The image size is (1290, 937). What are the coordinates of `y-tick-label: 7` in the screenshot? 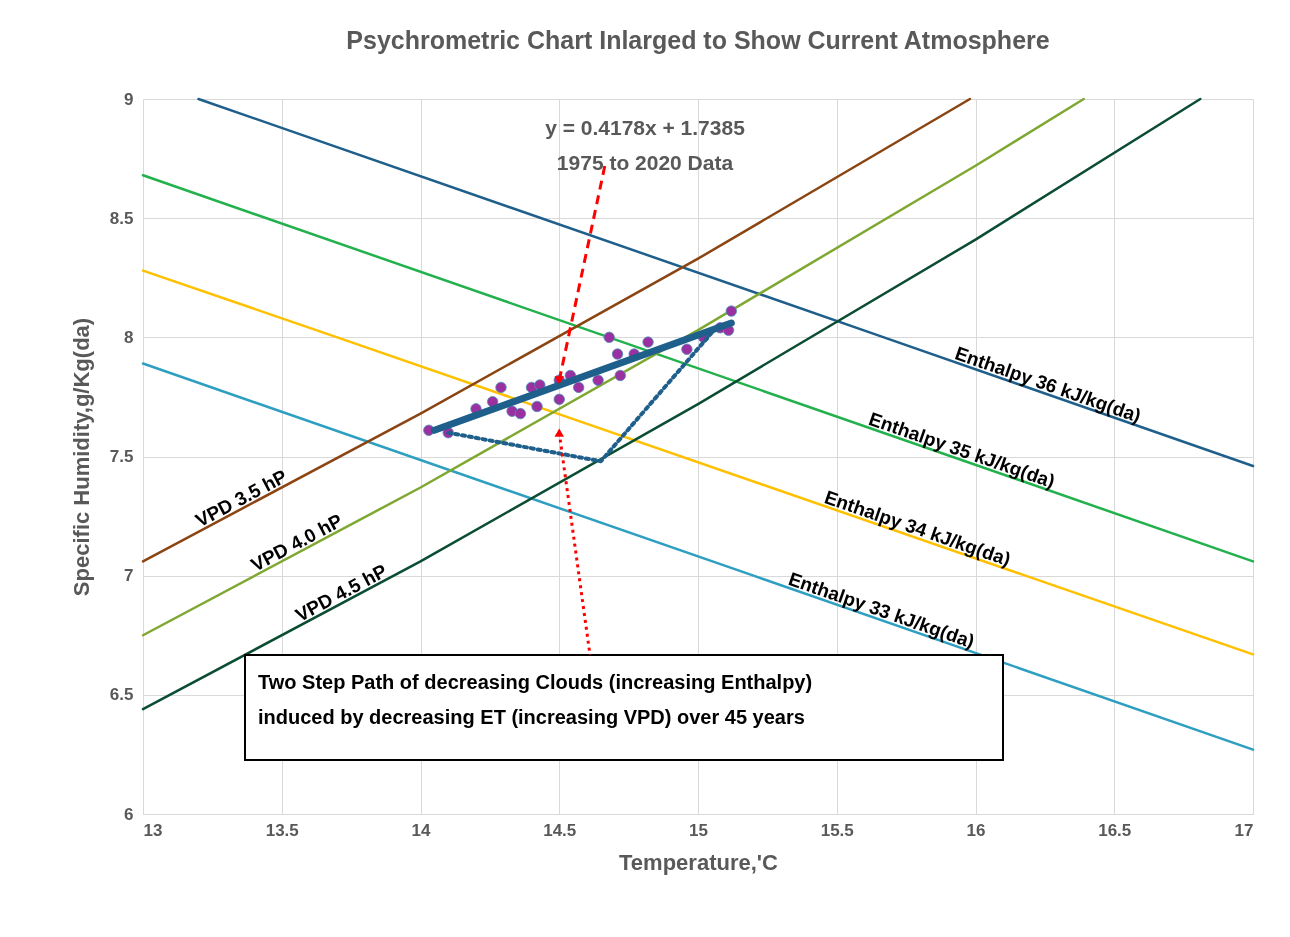 It's located at (129, 576).